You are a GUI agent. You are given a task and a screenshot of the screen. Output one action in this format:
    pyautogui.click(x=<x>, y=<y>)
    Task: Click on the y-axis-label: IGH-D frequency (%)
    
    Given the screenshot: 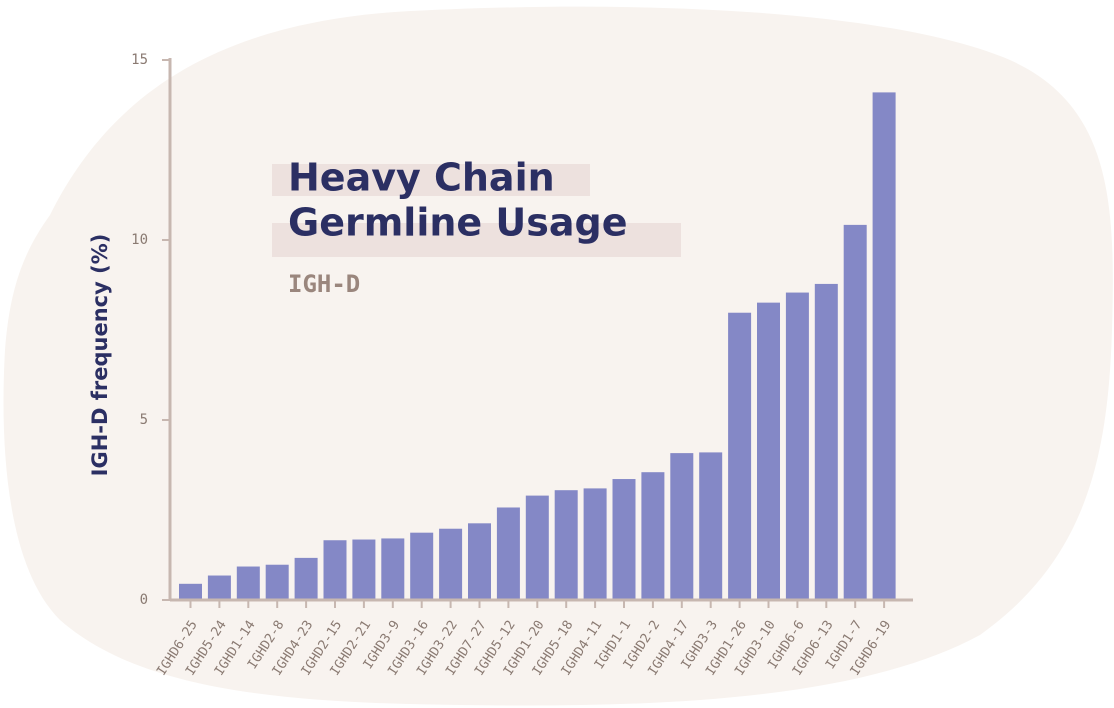 What is the action you would take?
    pyautogui.click(x=100, y=355)
    